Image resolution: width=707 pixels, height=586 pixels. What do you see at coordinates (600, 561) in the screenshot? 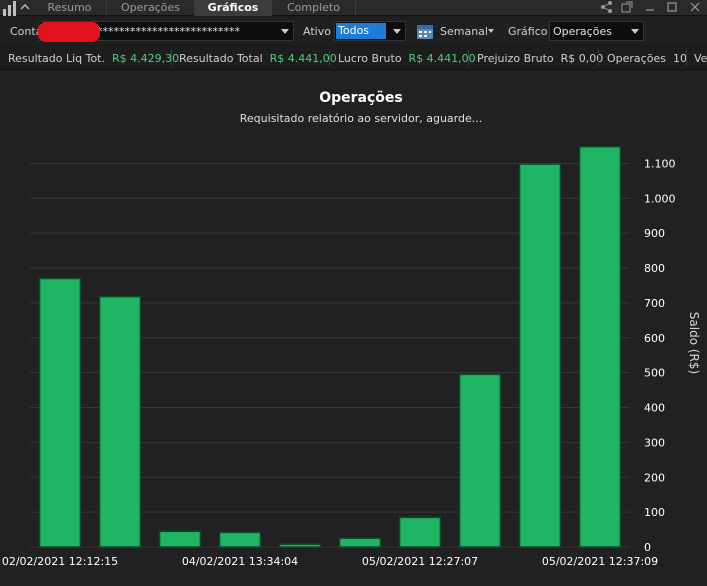
I see `x-tick-label: 05/02/2021 12:37:09` at bounding box center [600, 561].